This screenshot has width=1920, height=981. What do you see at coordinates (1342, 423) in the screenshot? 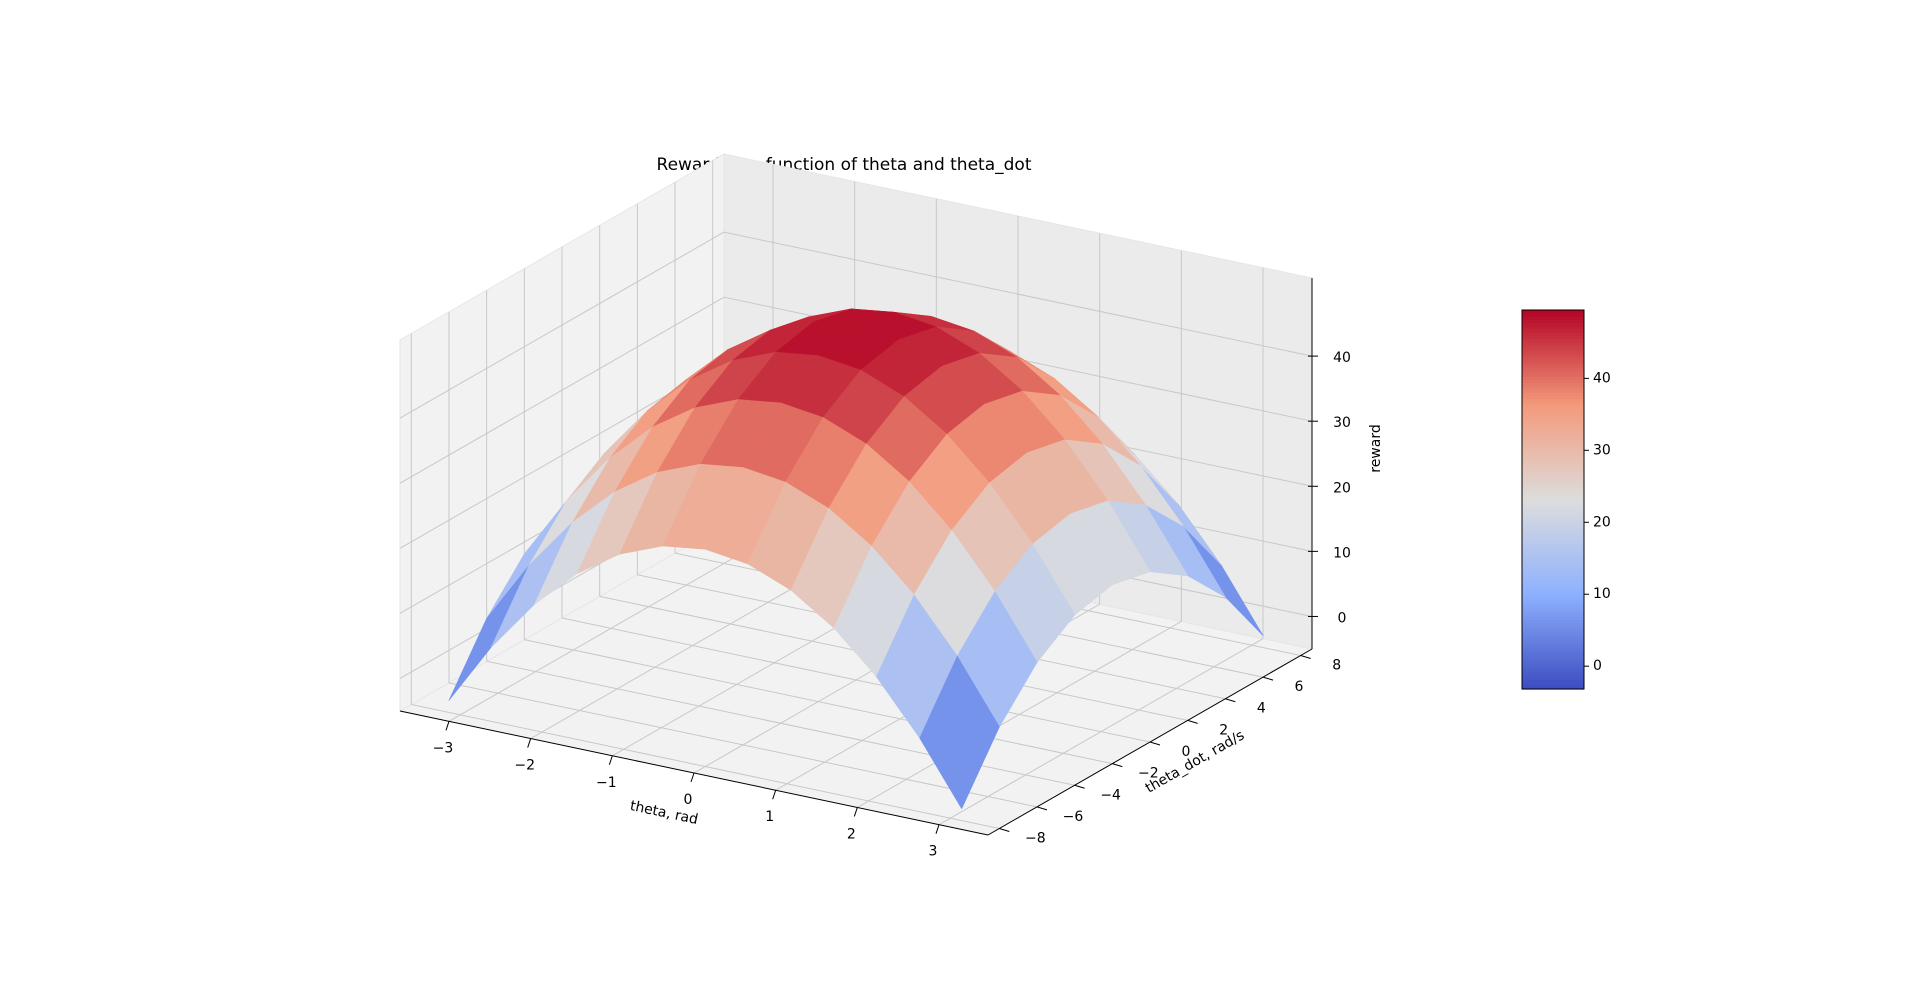
I see `z-tick-label: 30` at bounding box center [1342, 423].